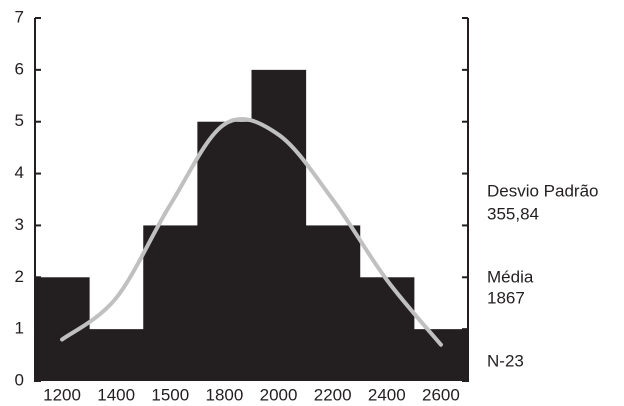  What do you see at coordinates (441, 394) in the screenshot?
I see `x-tick-label: 2600` at bounding box center [441, 394].